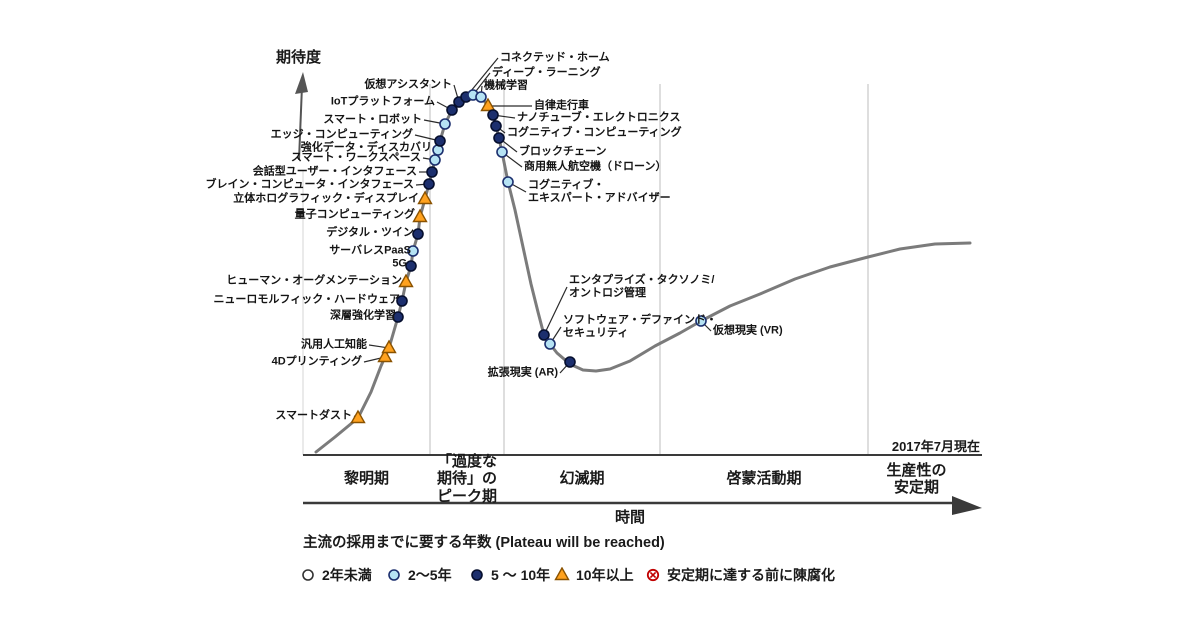 This screenshot has height=630, width=1200. Describe the element at coordinates (385, 355) in the screenshot. I see `tech-marker-4d-printing` at that location.